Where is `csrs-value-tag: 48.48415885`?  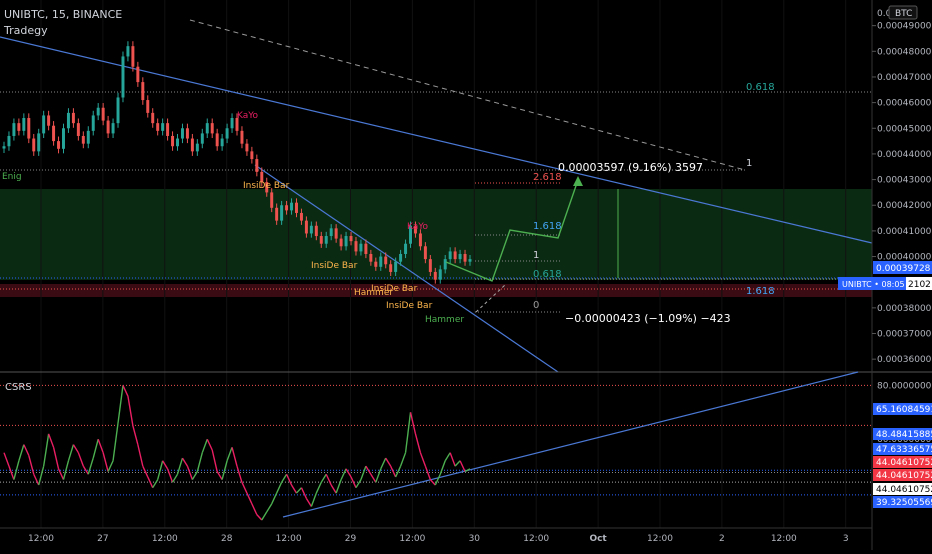 csrs-value-tag: 48.48415885 is located at coordinates (904, 435).